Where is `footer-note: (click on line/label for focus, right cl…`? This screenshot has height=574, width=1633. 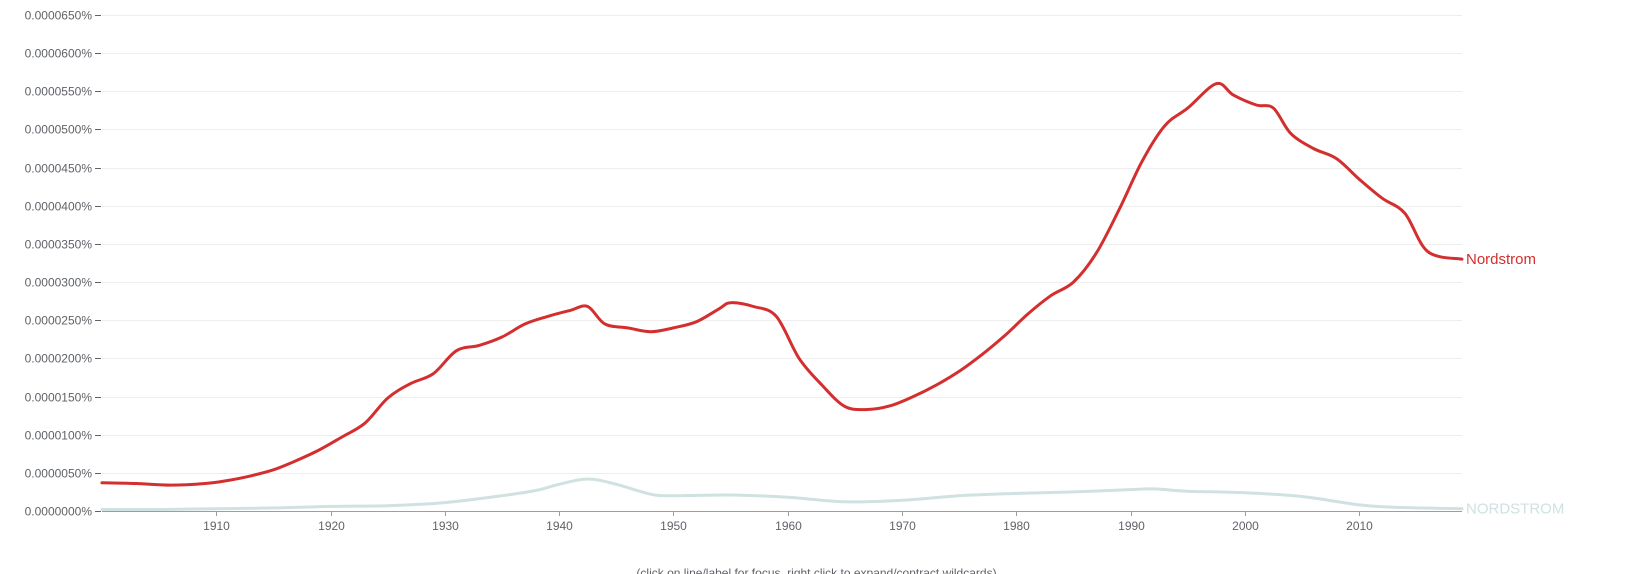 footer-note: (click on line/label for focus, right cl… is located at coordinates (816, 570).